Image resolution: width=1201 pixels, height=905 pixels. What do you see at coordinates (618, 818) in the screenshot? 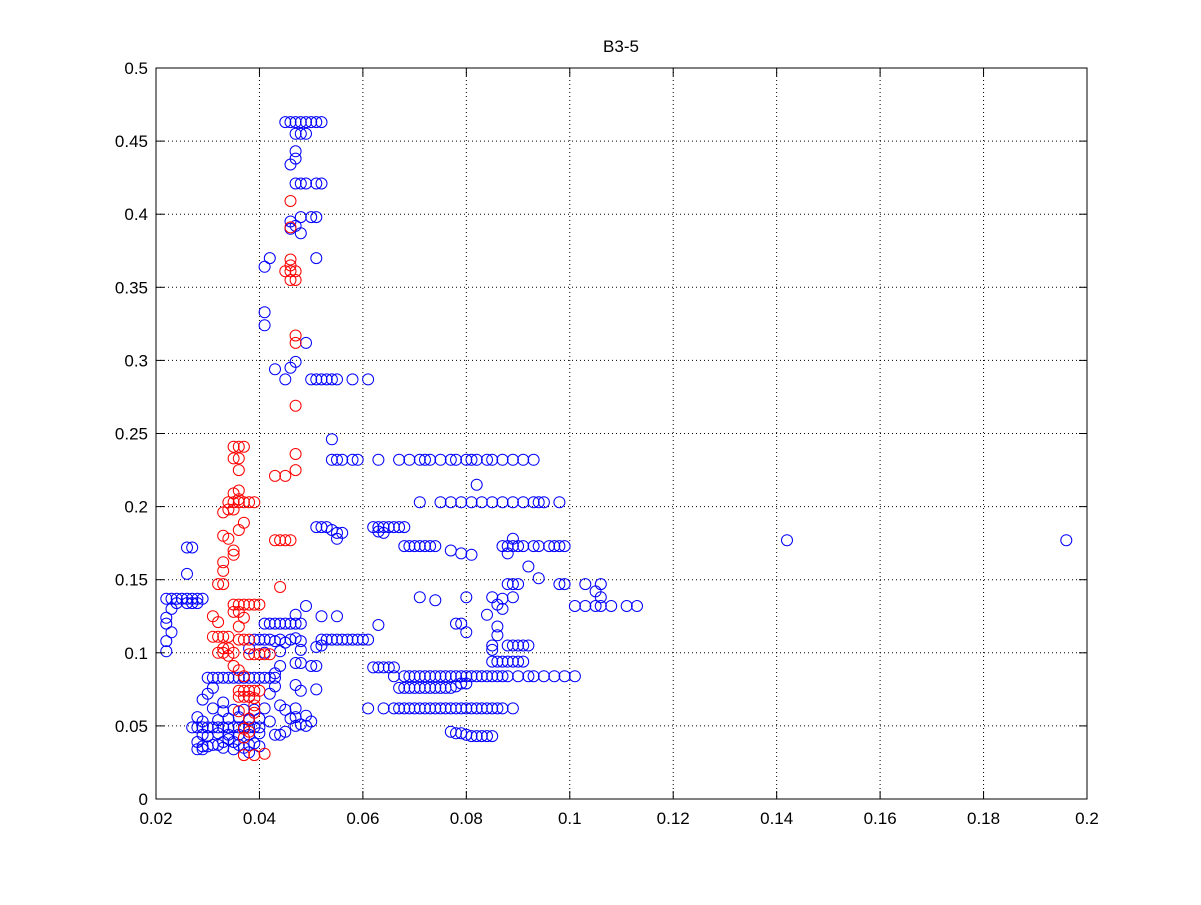
I see `x-tick-labels: 0.02 0.04 0.06 0.08 0.1 0.12 0.14 0.16 0.18 0.2` at bounding box center [618, 818].